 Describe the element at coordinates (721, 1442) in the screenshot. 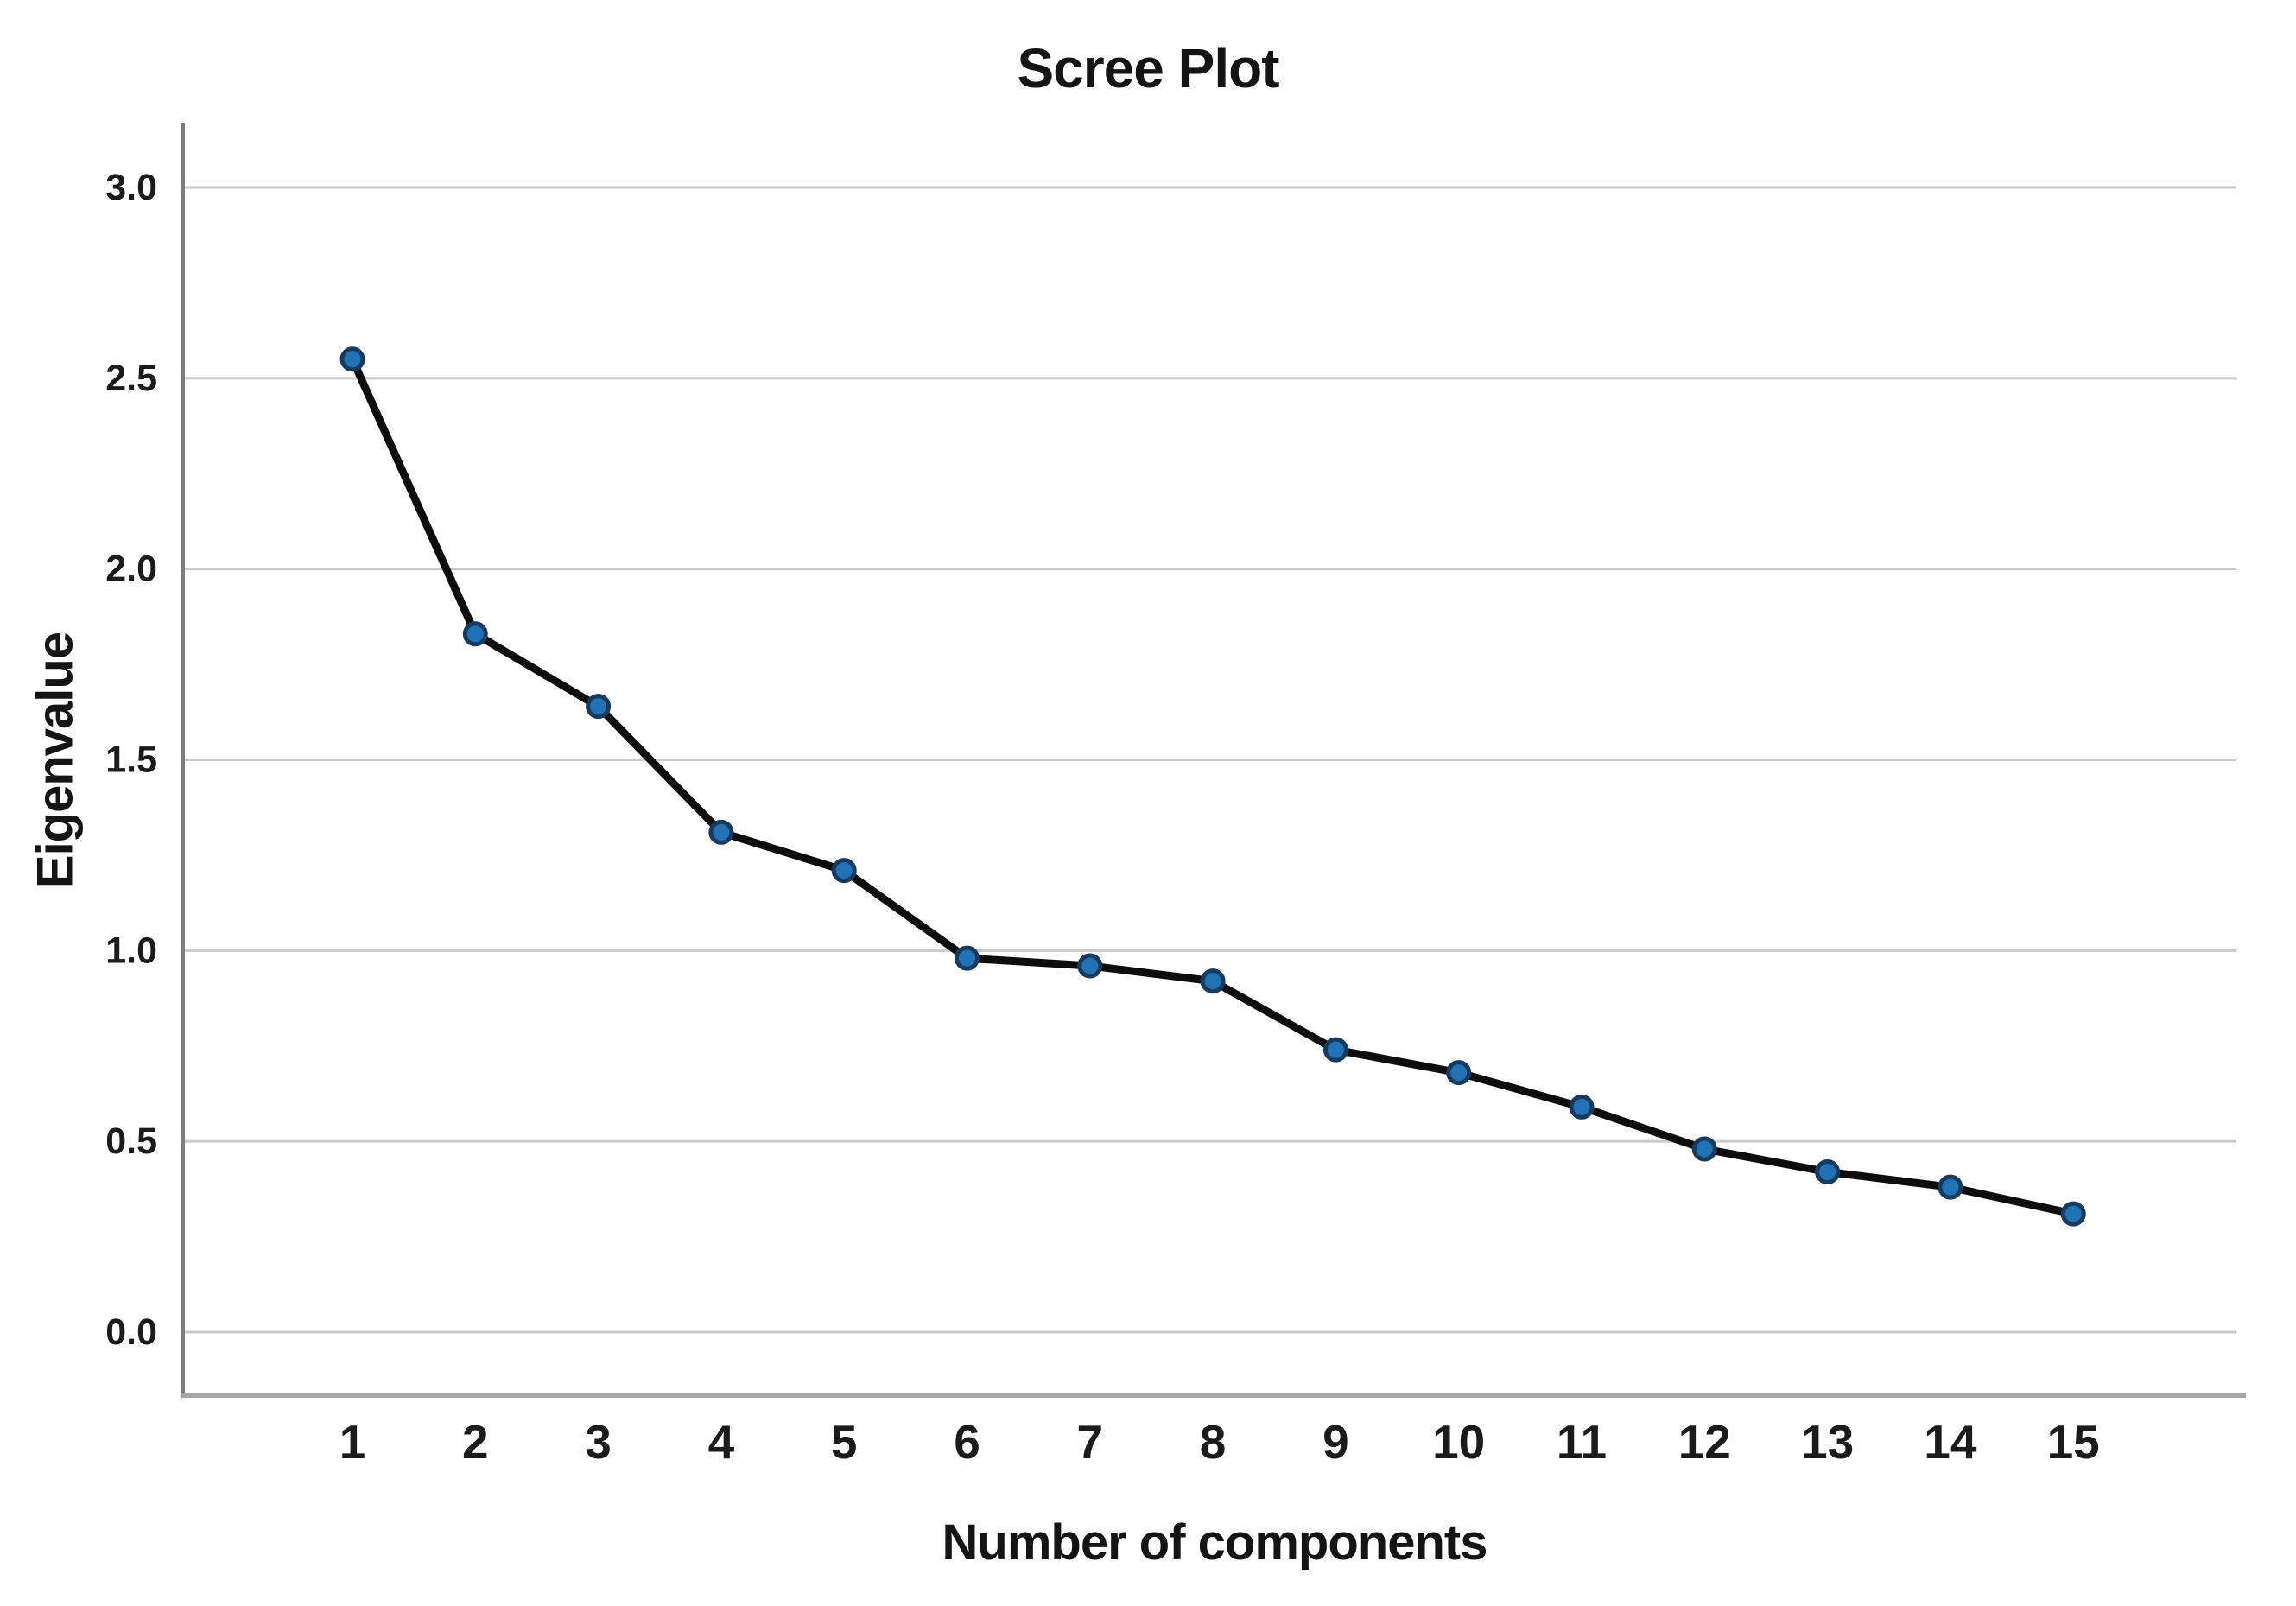

I see `x-tick-label: 4` at that location.